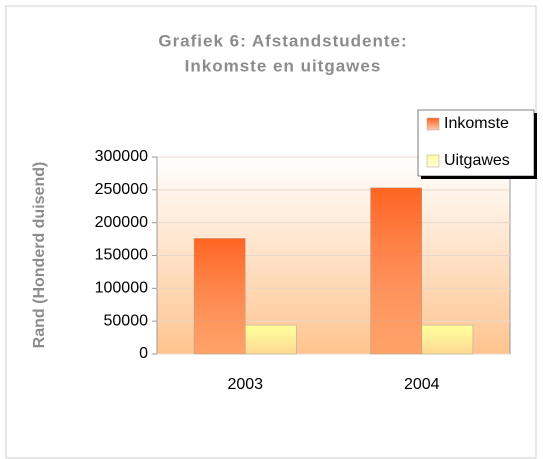 This screenshot has height=459, width=543. Describe the element at coordinates (422, 384) in the screenshot. I see `x-tick-label: 2004` at that location.